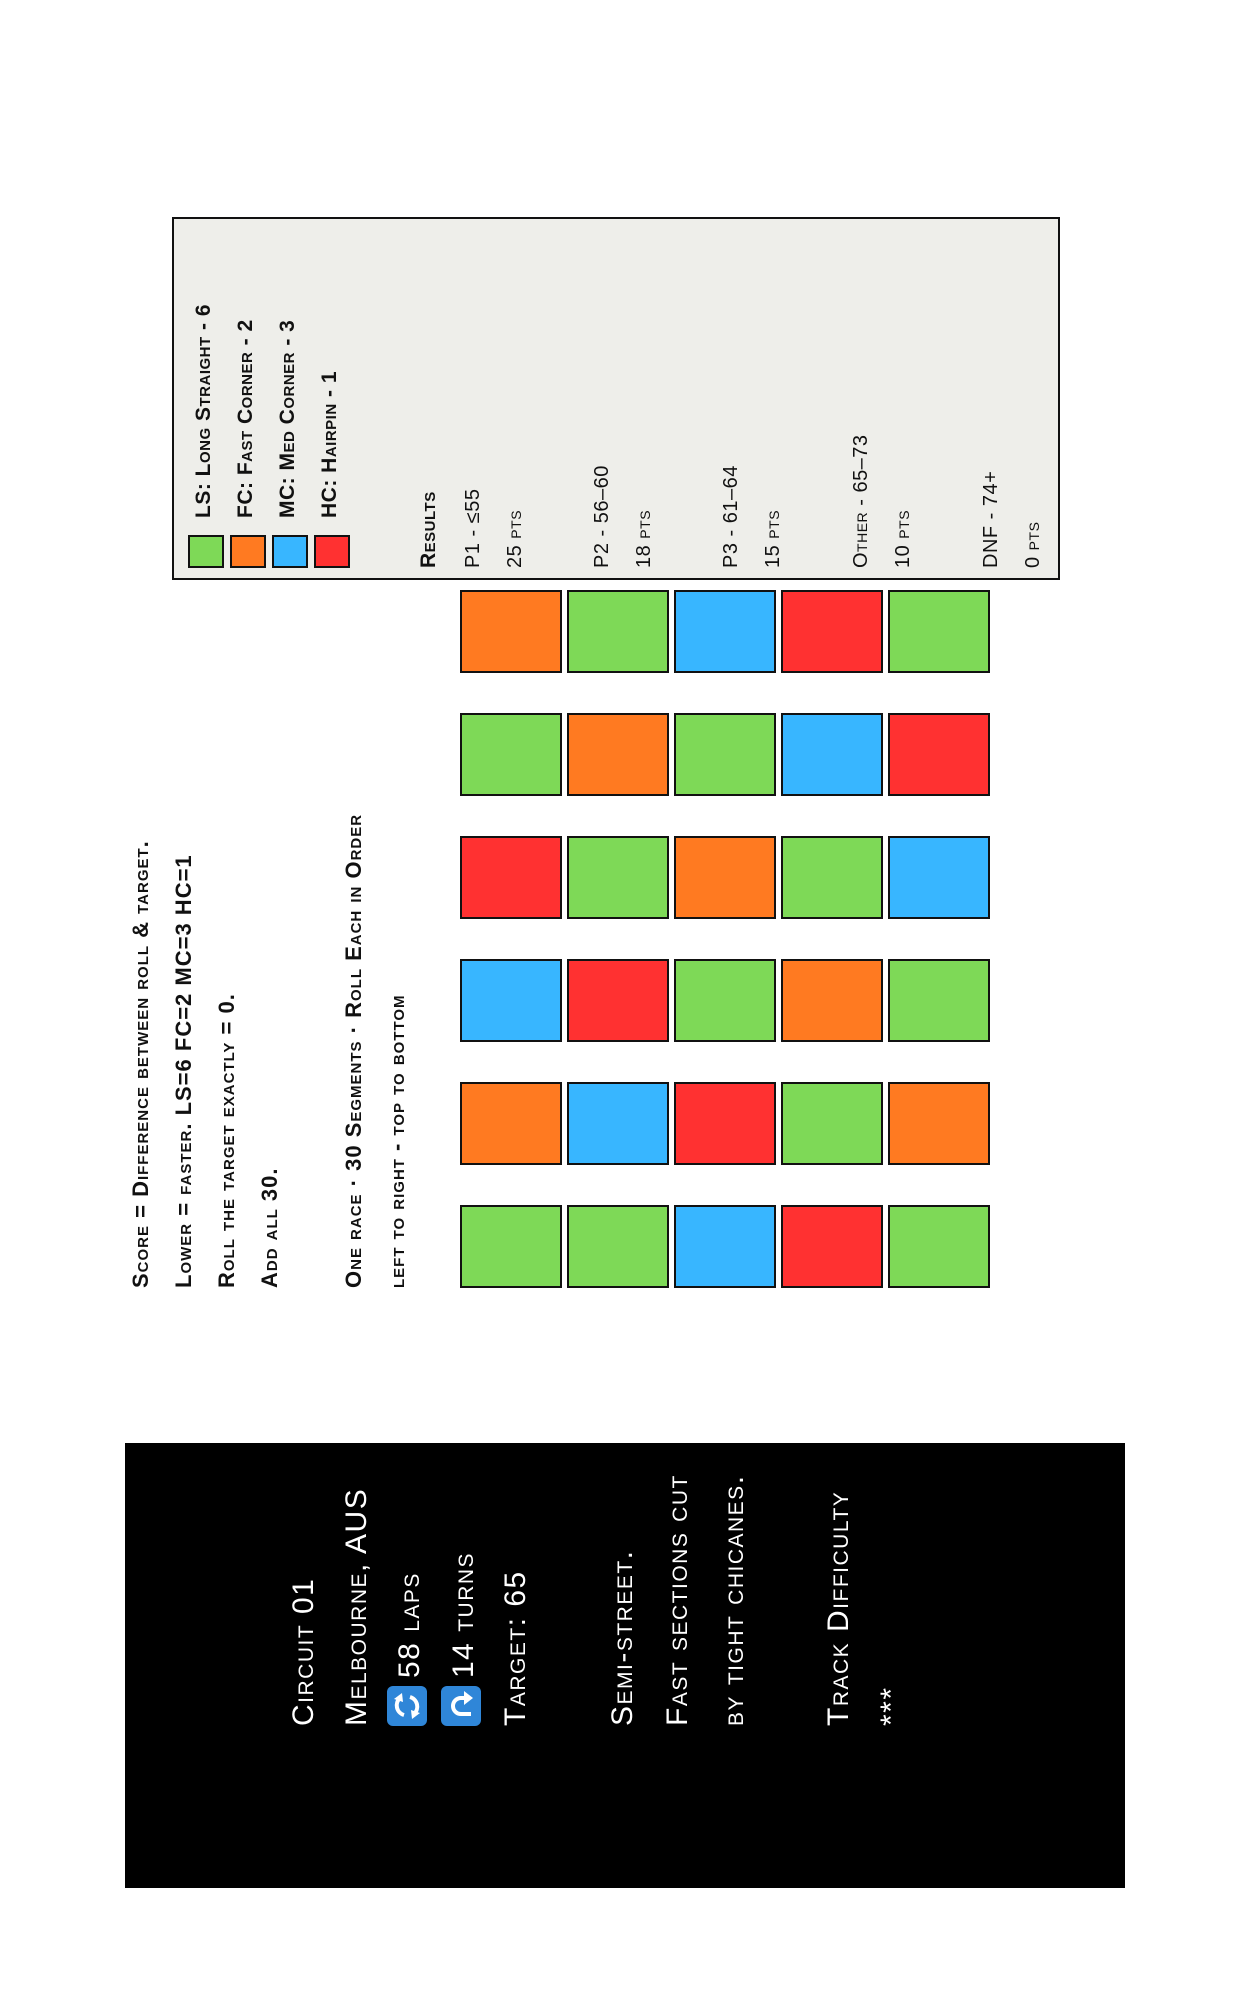 The width and height of the screenshot is (1236, 2000). I want to click on laps-line: 58 laps, so click(409, 1649).